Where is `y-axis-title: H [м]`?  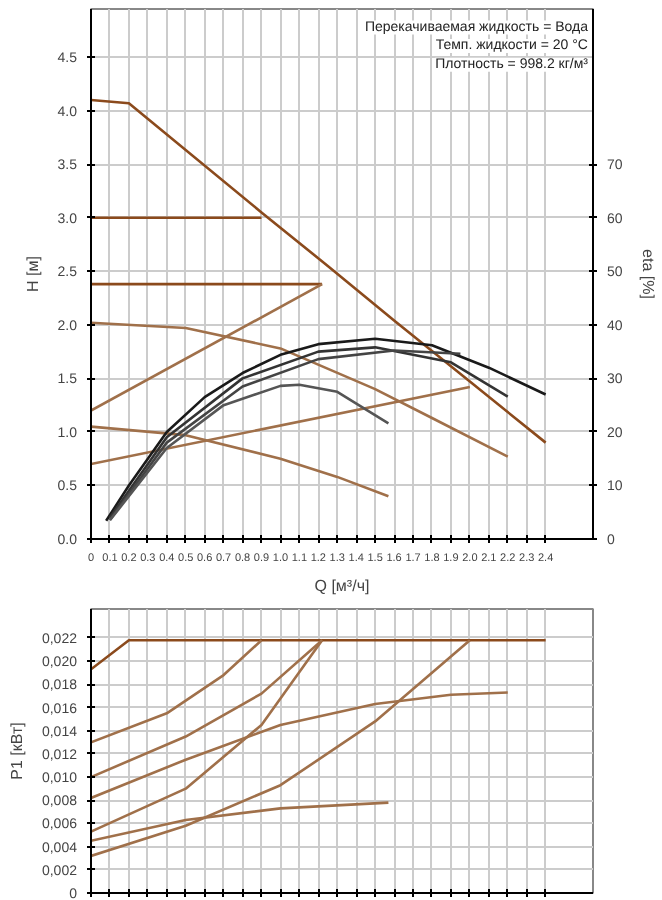 y-axis-title: H [м] is located at coordinates (32, 274).